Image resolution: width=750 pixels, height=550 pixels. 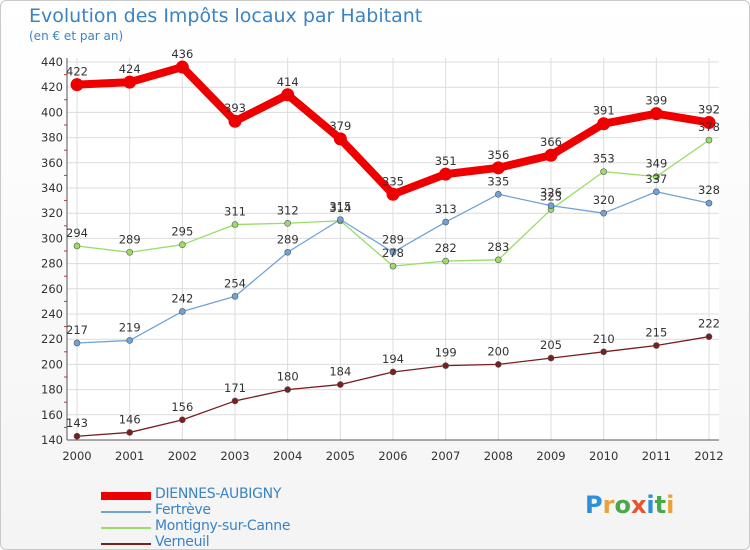 I want to click on data-label: 210, so click(x=604, y=339).